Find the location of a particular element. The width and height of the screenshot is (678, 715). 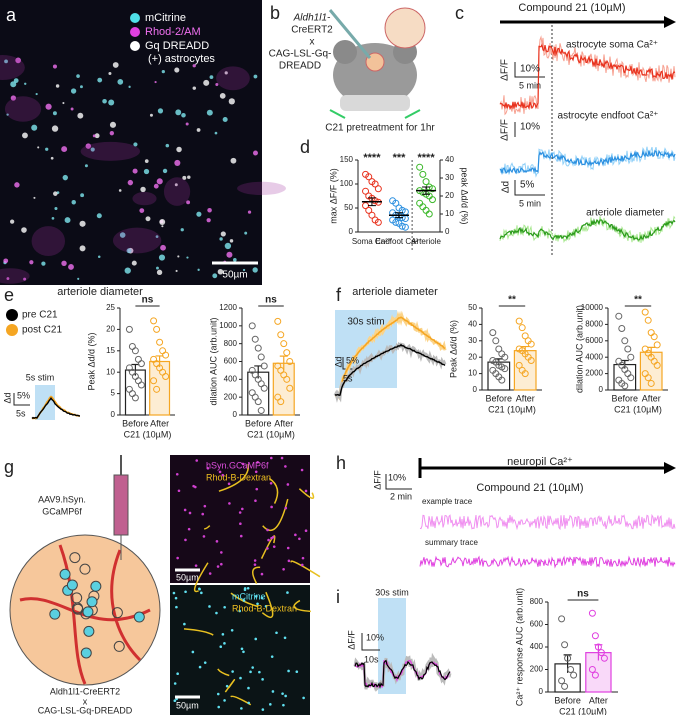

label: x is located at coordinates (312, 42).